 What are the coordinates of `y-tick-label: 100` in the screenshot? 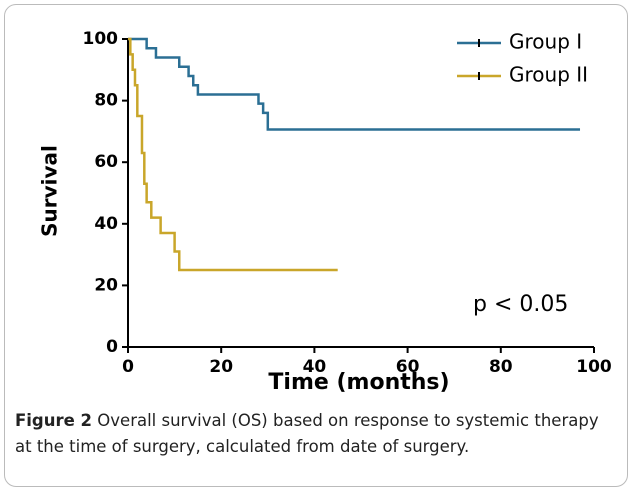 It's located at (101, 39).